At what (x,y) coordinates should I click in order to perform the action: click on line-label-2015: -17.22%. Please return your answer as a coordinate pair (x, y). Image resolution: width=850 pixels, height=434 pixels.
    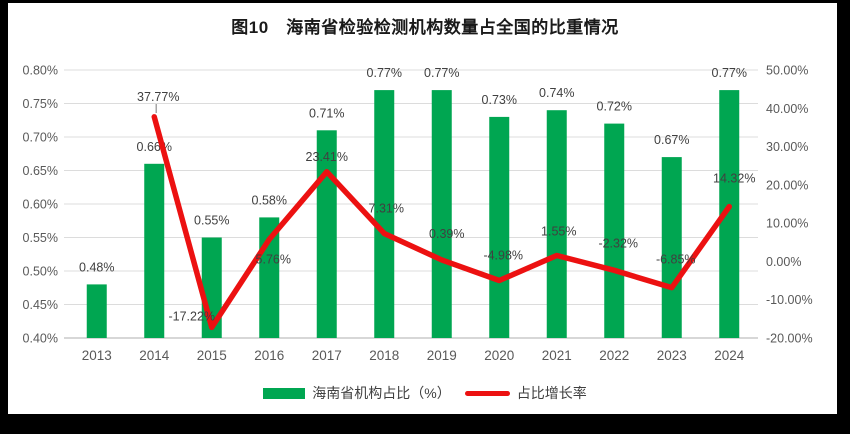
    Looking at the image, I should click on (191, 316).